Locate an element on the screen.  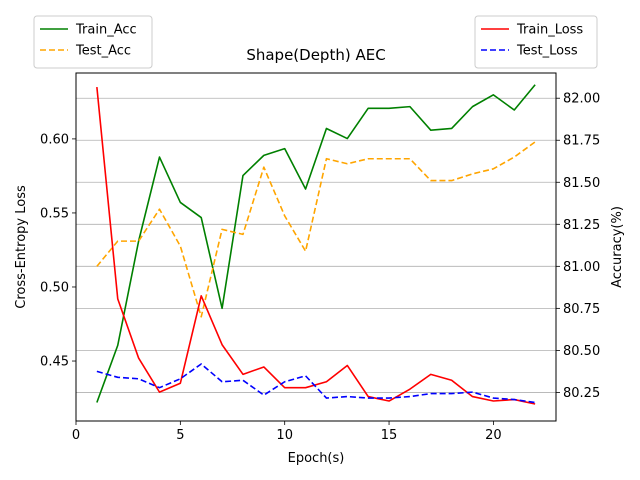
y-right-tick-label: 80.50 is located at coordinates (581, 351).